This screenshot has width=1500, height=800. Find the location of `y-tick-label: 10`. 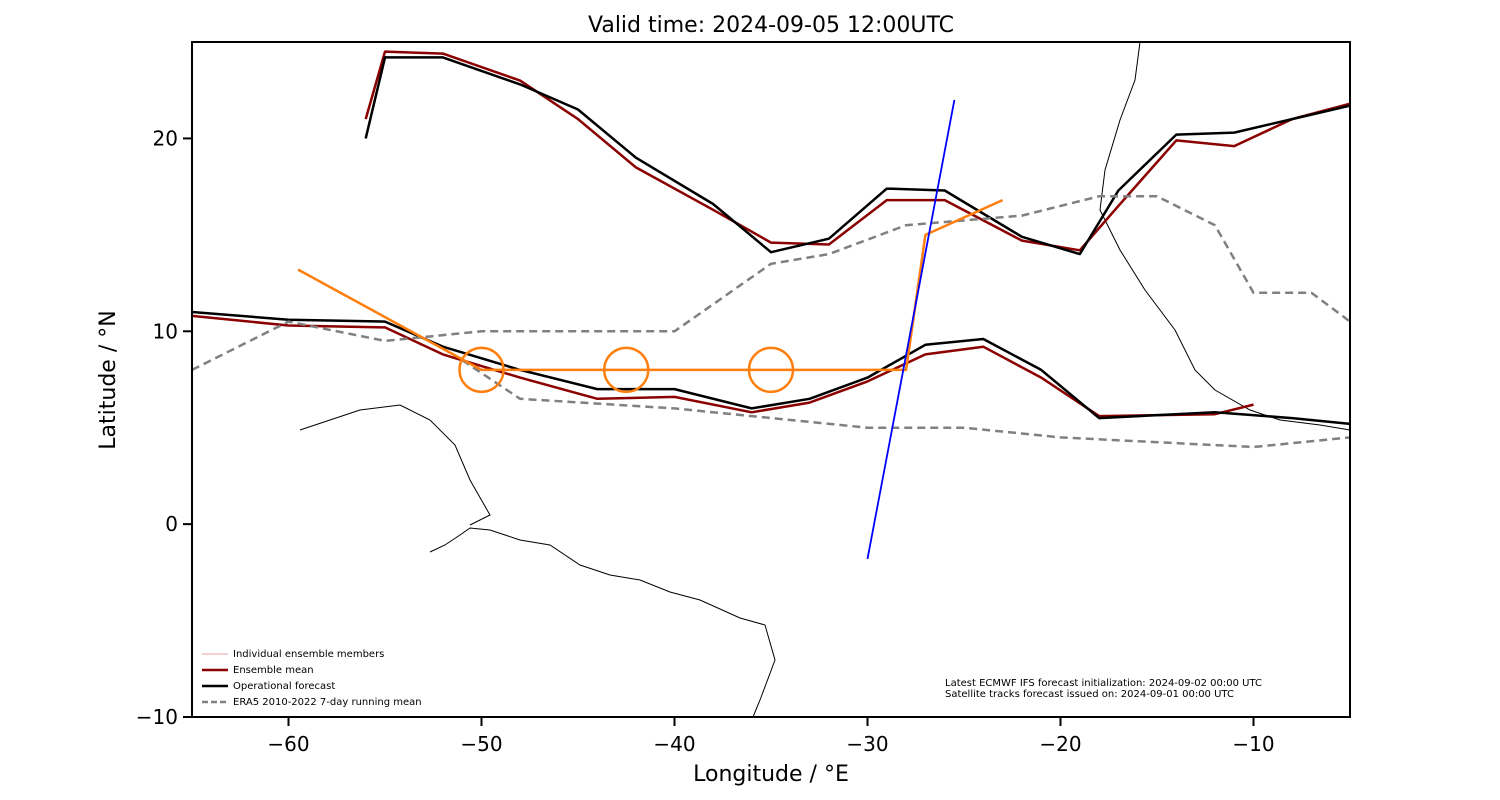

y-tick-label: 10 is located at coordinates (165, 331).